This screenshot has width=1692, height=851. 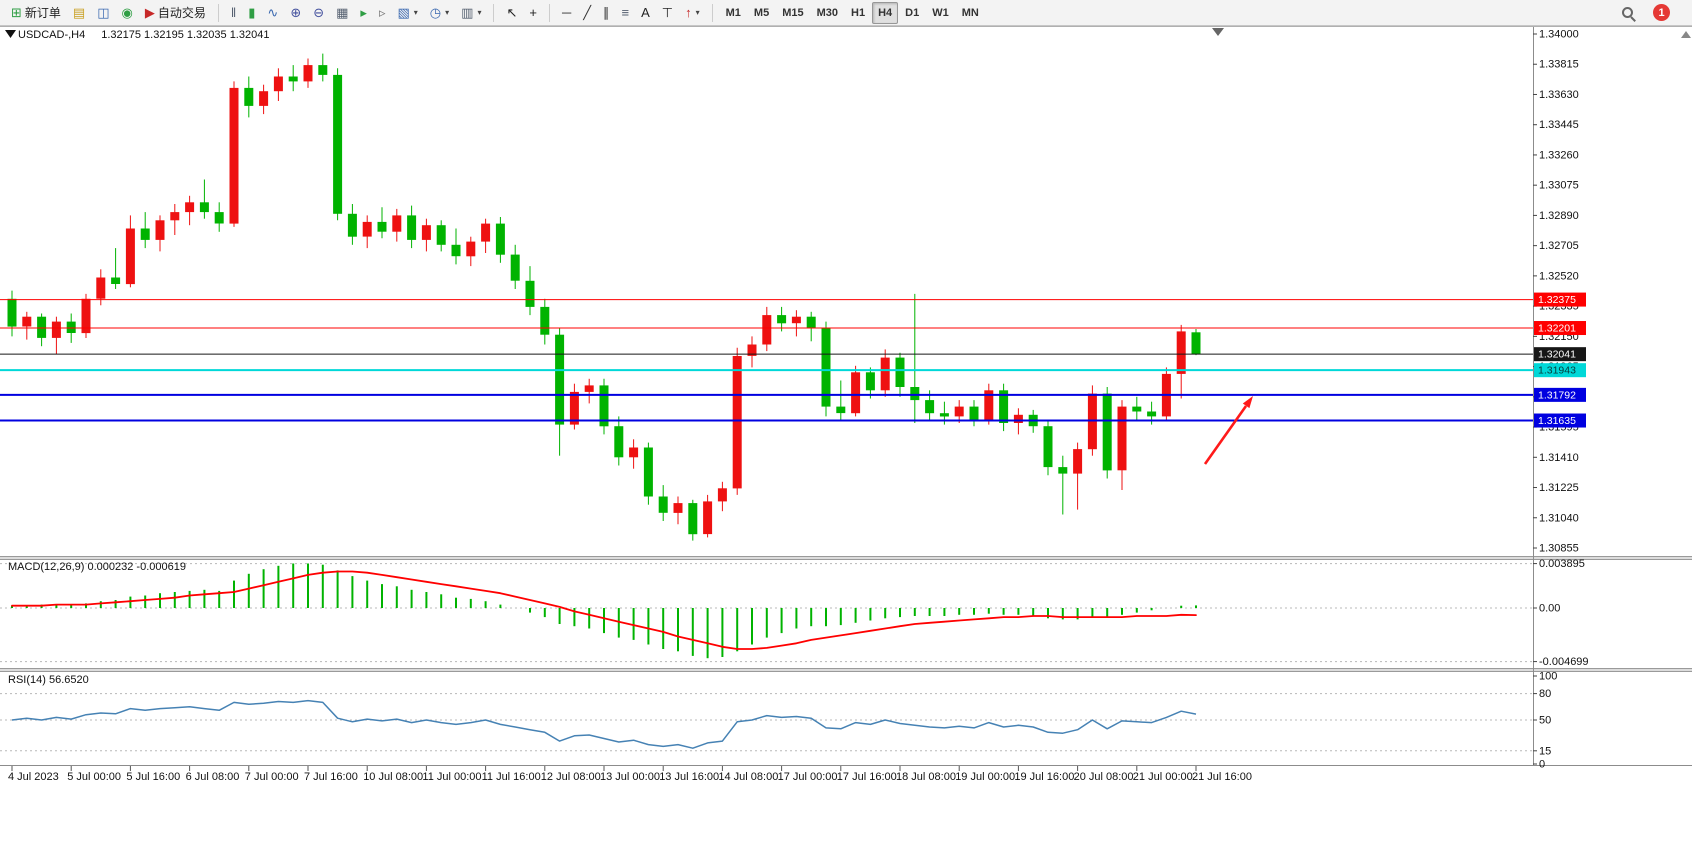 What do you see at coordinates (153, 777) in the screenshot?
I see `time-axis-label: 5 Jul 16:00` at bounding box center [153, 777].